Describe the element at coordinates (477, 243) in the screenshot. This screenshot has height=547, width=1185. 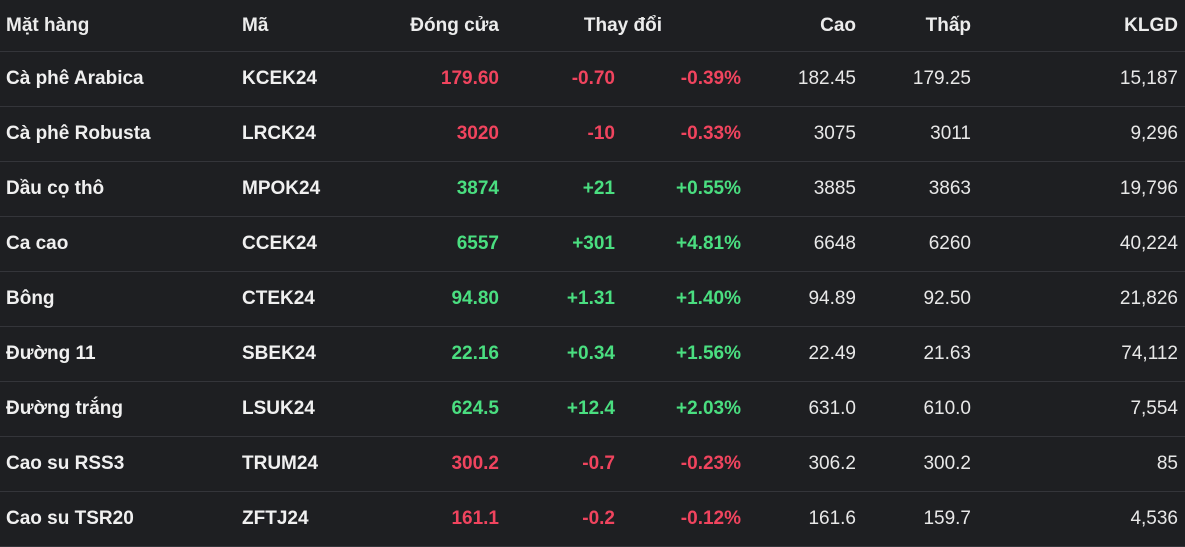
I see `close-price: 6557` at that location.